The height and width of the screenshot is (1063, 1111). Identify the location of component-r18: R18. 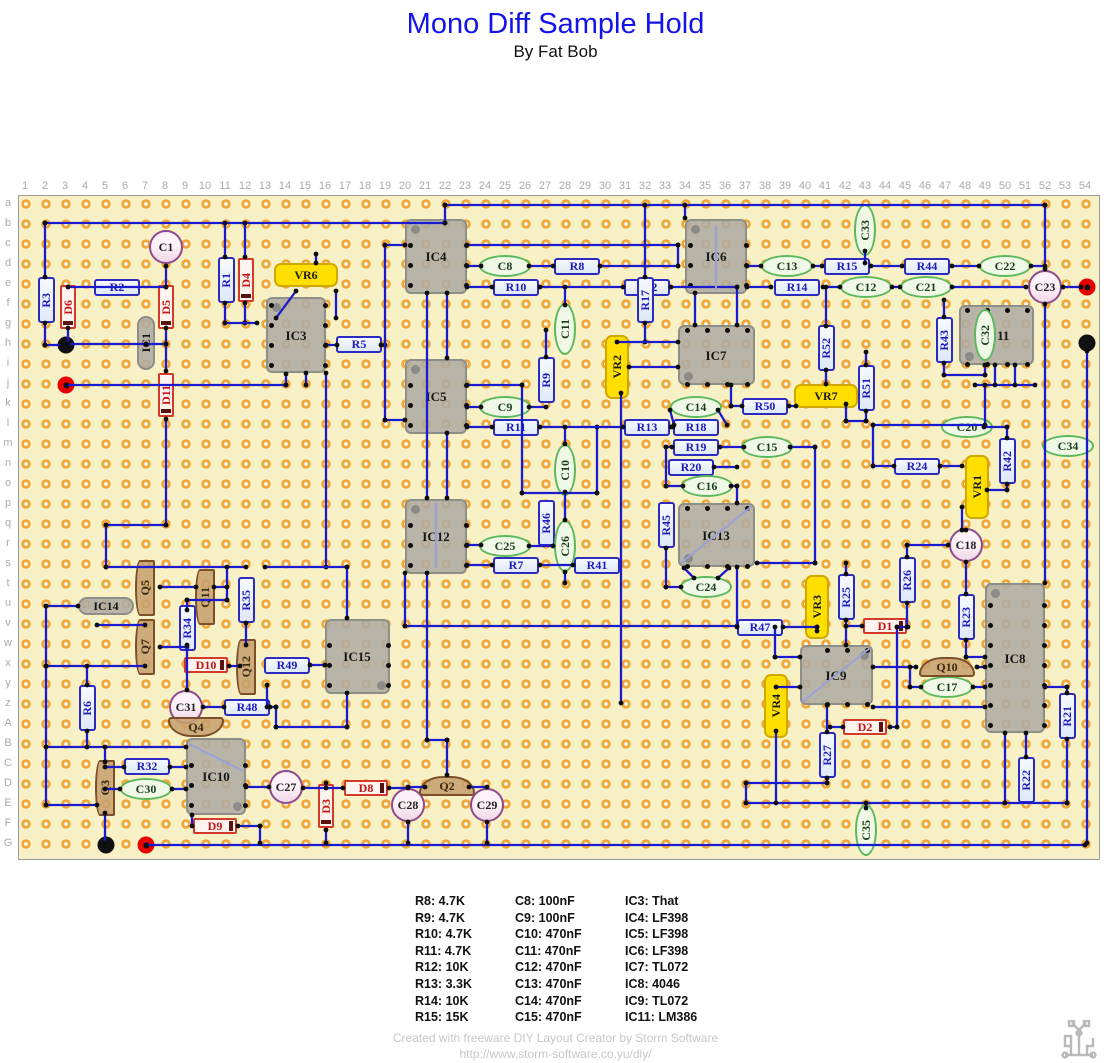
(696, 427).